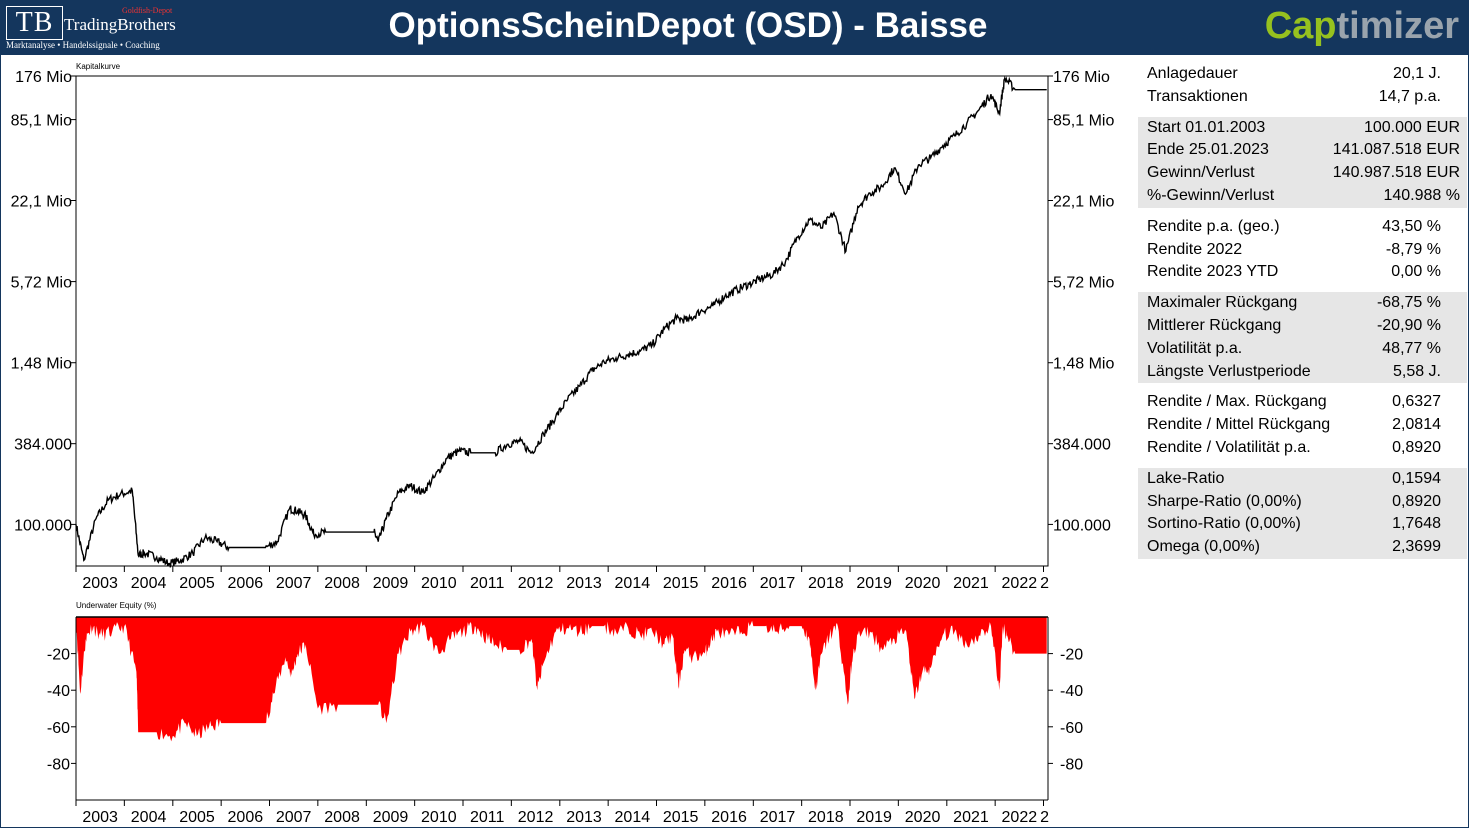  I want to click on logo-goldfish-label: Goldfish-Depot, so click(147, 10).